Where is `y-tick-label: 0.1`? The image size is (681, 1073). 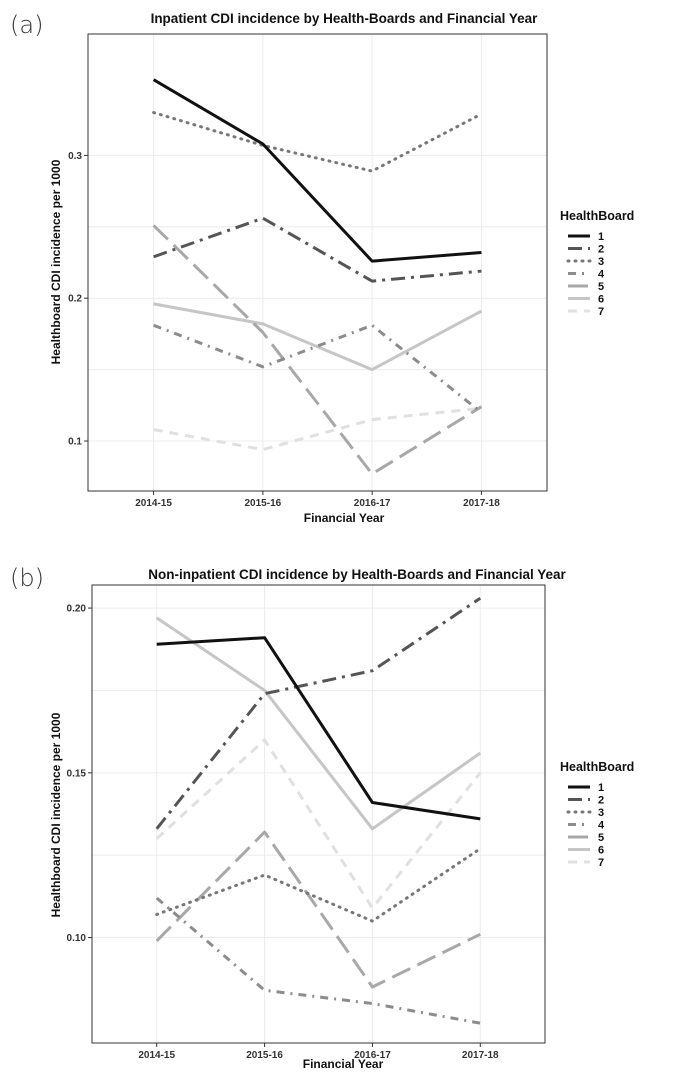 y-tick-label: 0.1 is located at coordinates (75, 442).